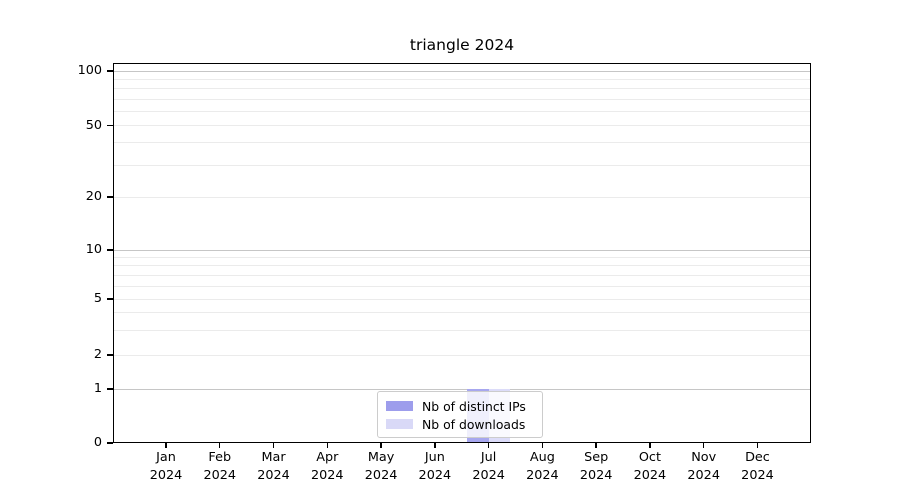 This screenshot has height=500, width=900. Describe the element at coordinates (327, 457) in the screenshot. I see `month-label: Apr` at that location.